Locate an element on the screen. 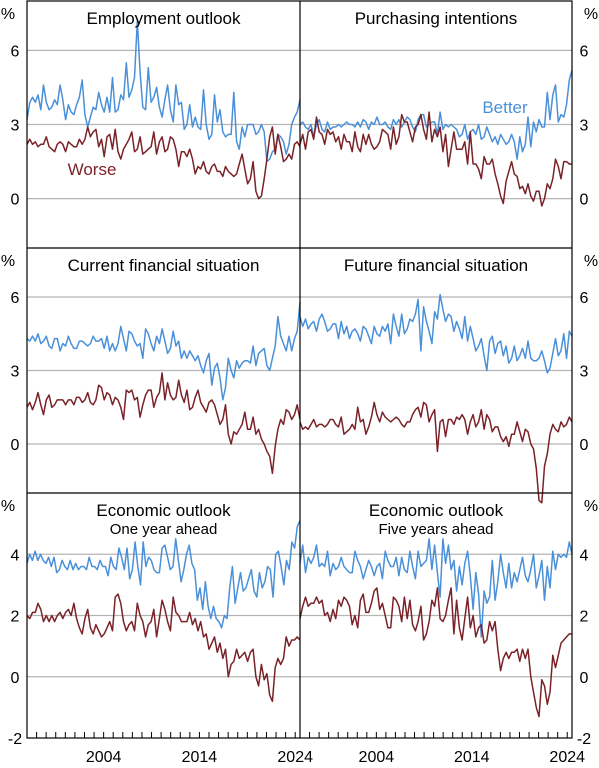 This screenshot has height=768, width=599. panel-title: Current financial situation is located at coordinates (164, 265).